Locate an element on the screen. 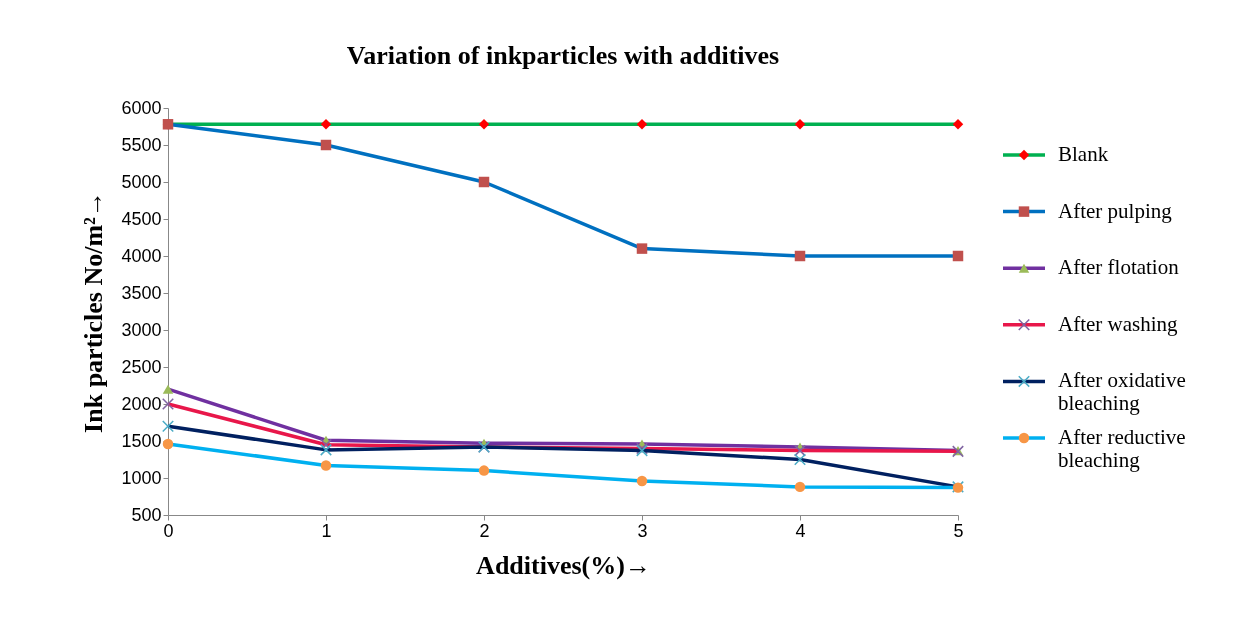 The height and width of the screenshot is (624, 1248). legend-label: After oxidative bleaching is located at coordinates (1122, 392).